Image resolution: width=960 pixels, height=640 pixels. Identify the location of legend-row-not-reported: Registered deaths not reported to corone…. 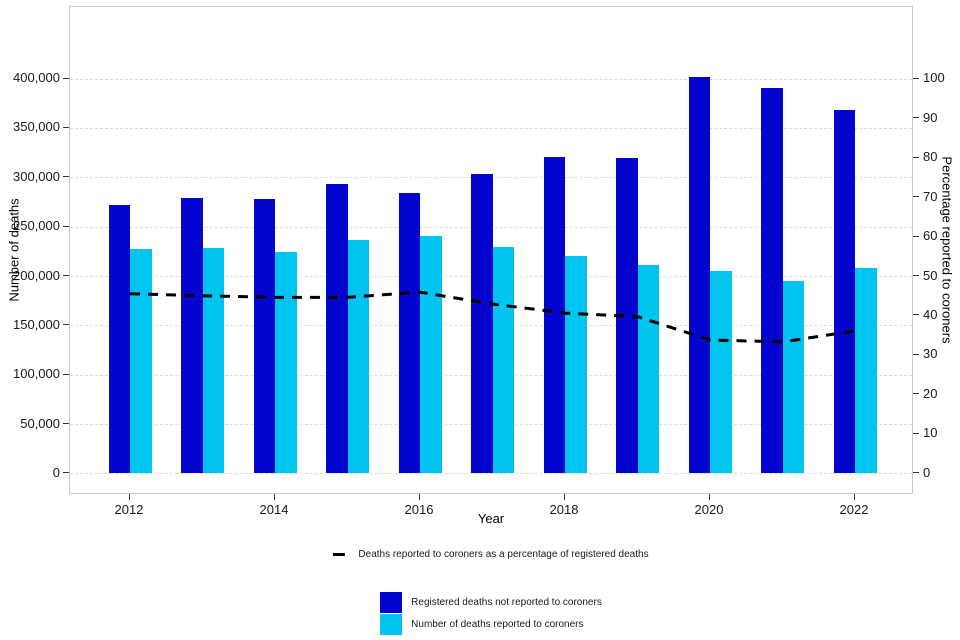
(491, 602).